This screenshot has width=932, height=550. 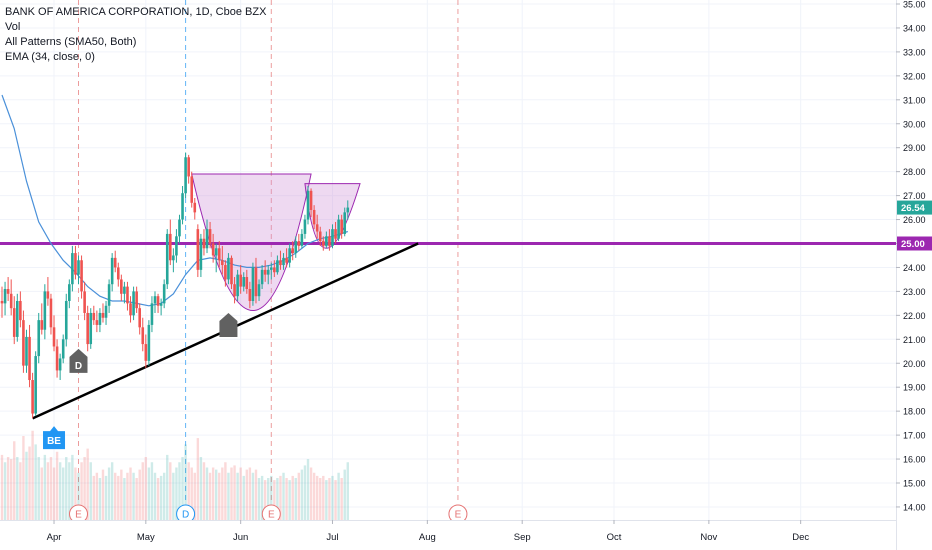 I want to click on time-tick-label: Apr, so click(x=54, y=537).